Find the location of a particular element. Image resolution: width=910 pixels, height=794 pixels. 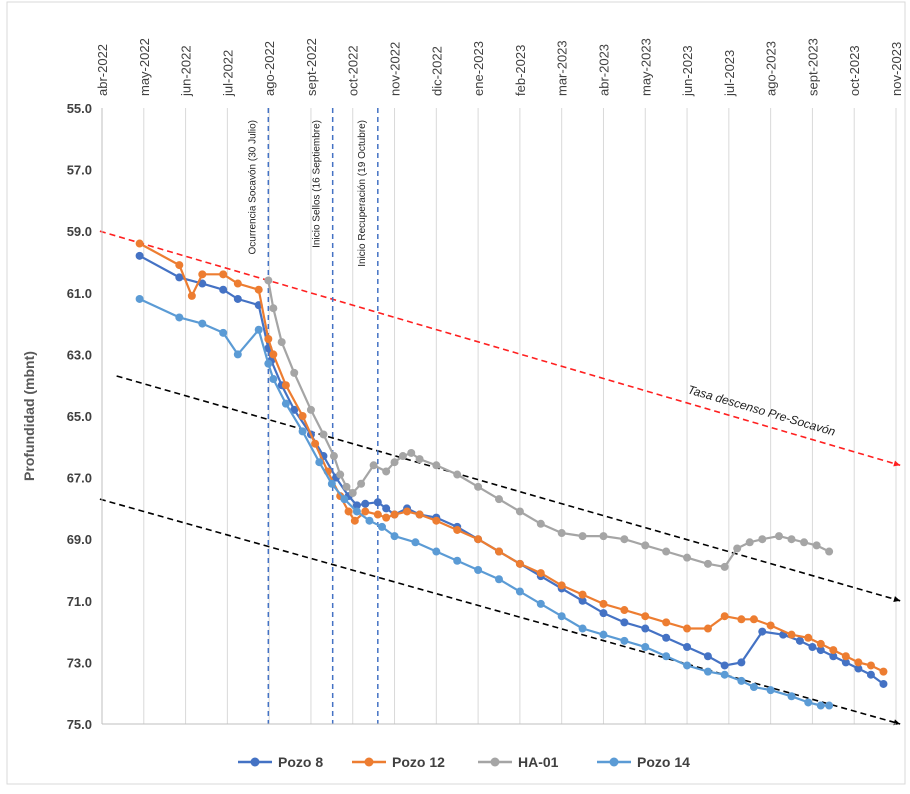

x-tick-label: sept-2022 is located at coordinates (311, 67).